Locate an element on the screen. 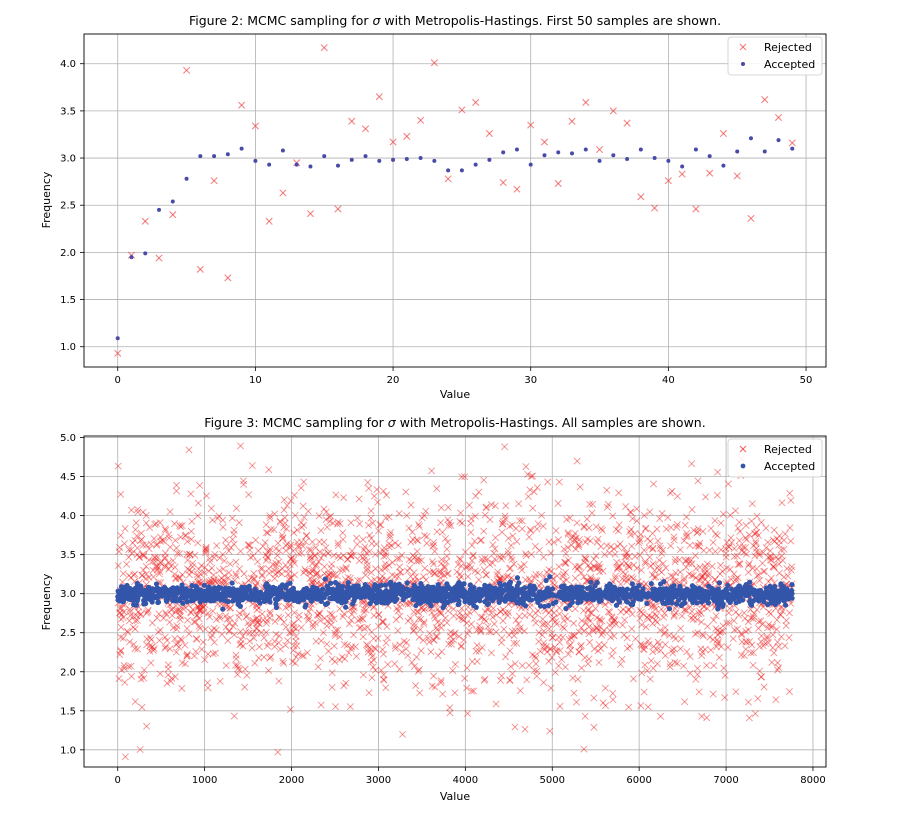 Image resolution: width=906 pixels, height=816 pixels. chart-2-y-axis-ticks: 1.01.52.02.53.03.54.04.55.0 is located at coordinates (72, 594).